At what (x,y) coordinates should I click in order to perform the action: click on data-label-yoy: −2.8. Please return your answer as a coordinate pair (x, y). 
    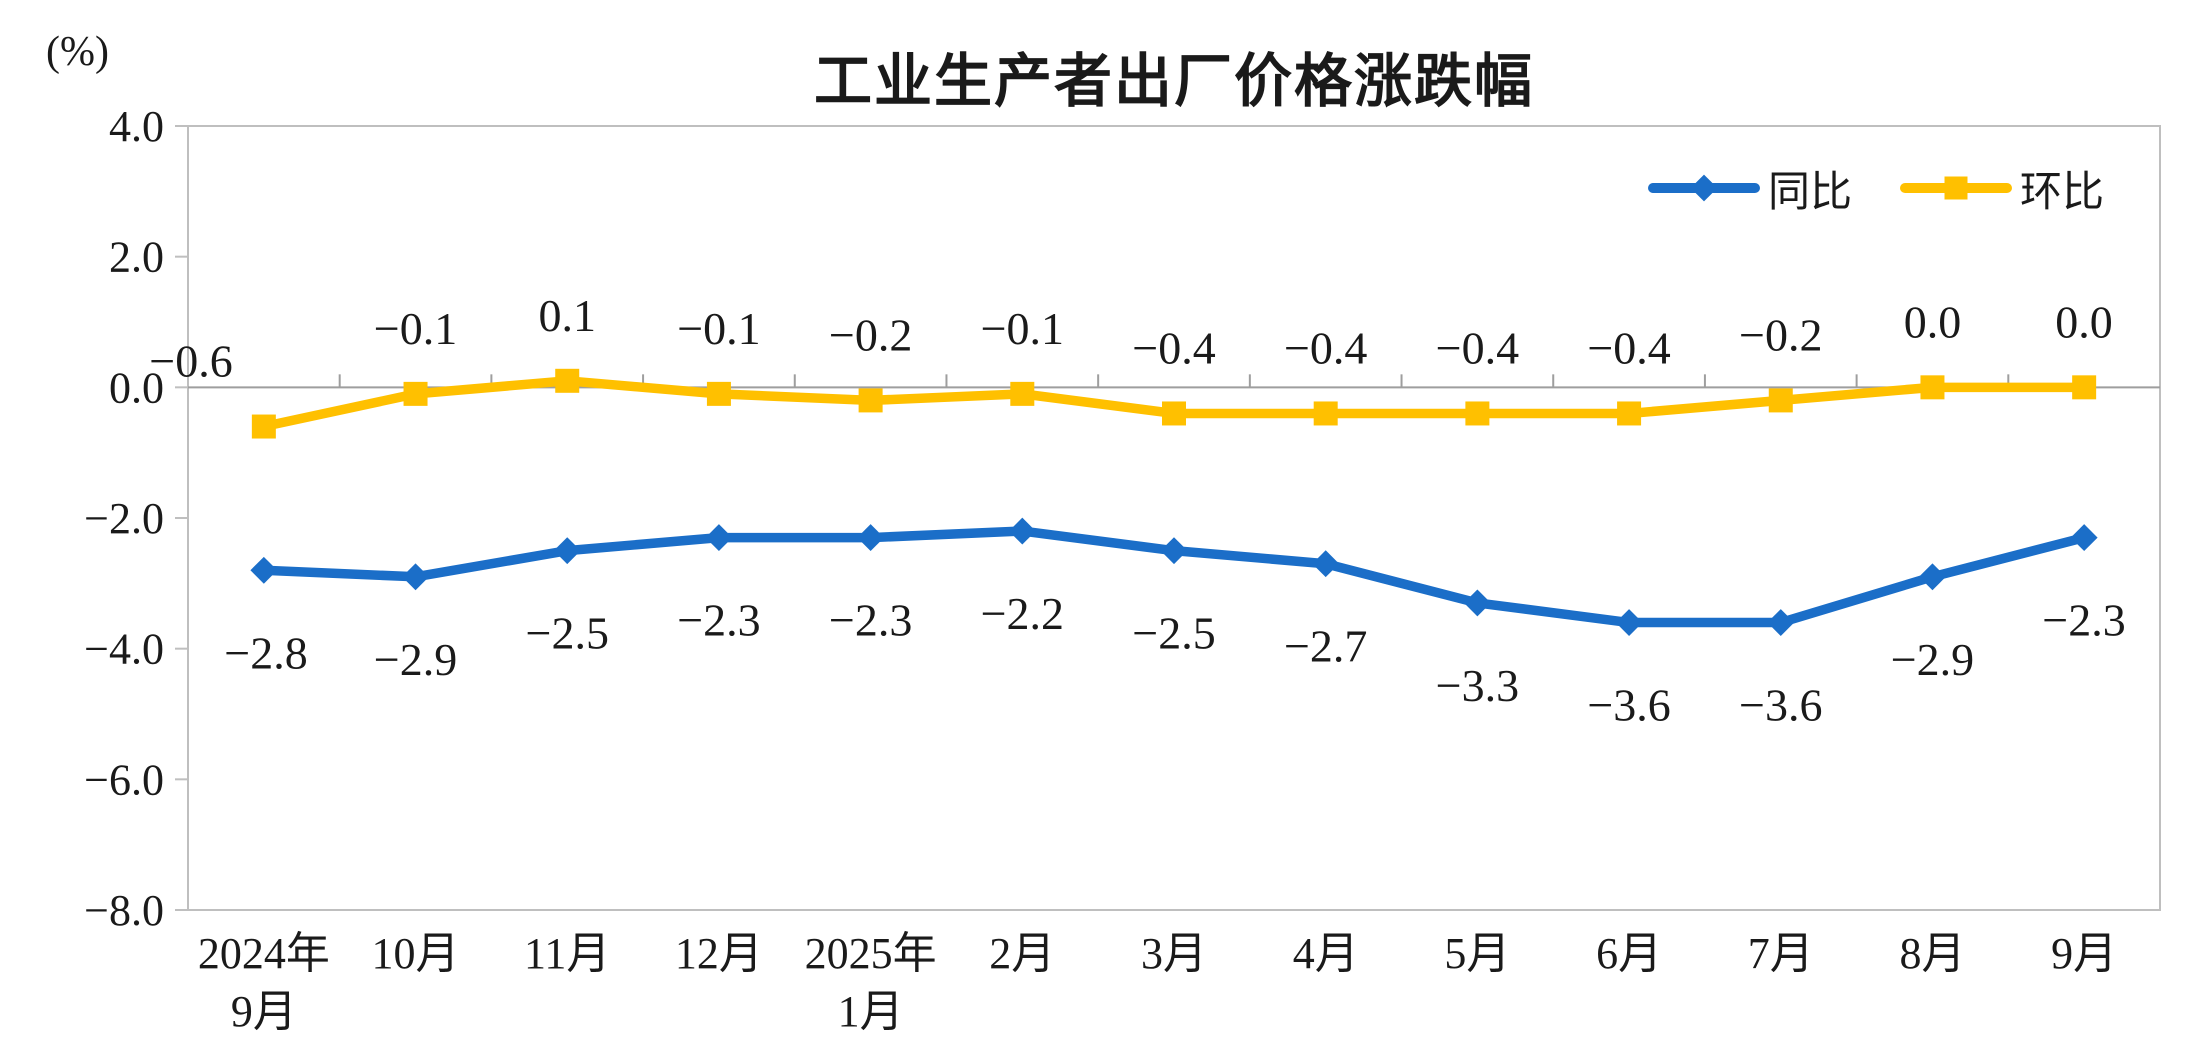
    Looking at the image, I should click on (265, 652).